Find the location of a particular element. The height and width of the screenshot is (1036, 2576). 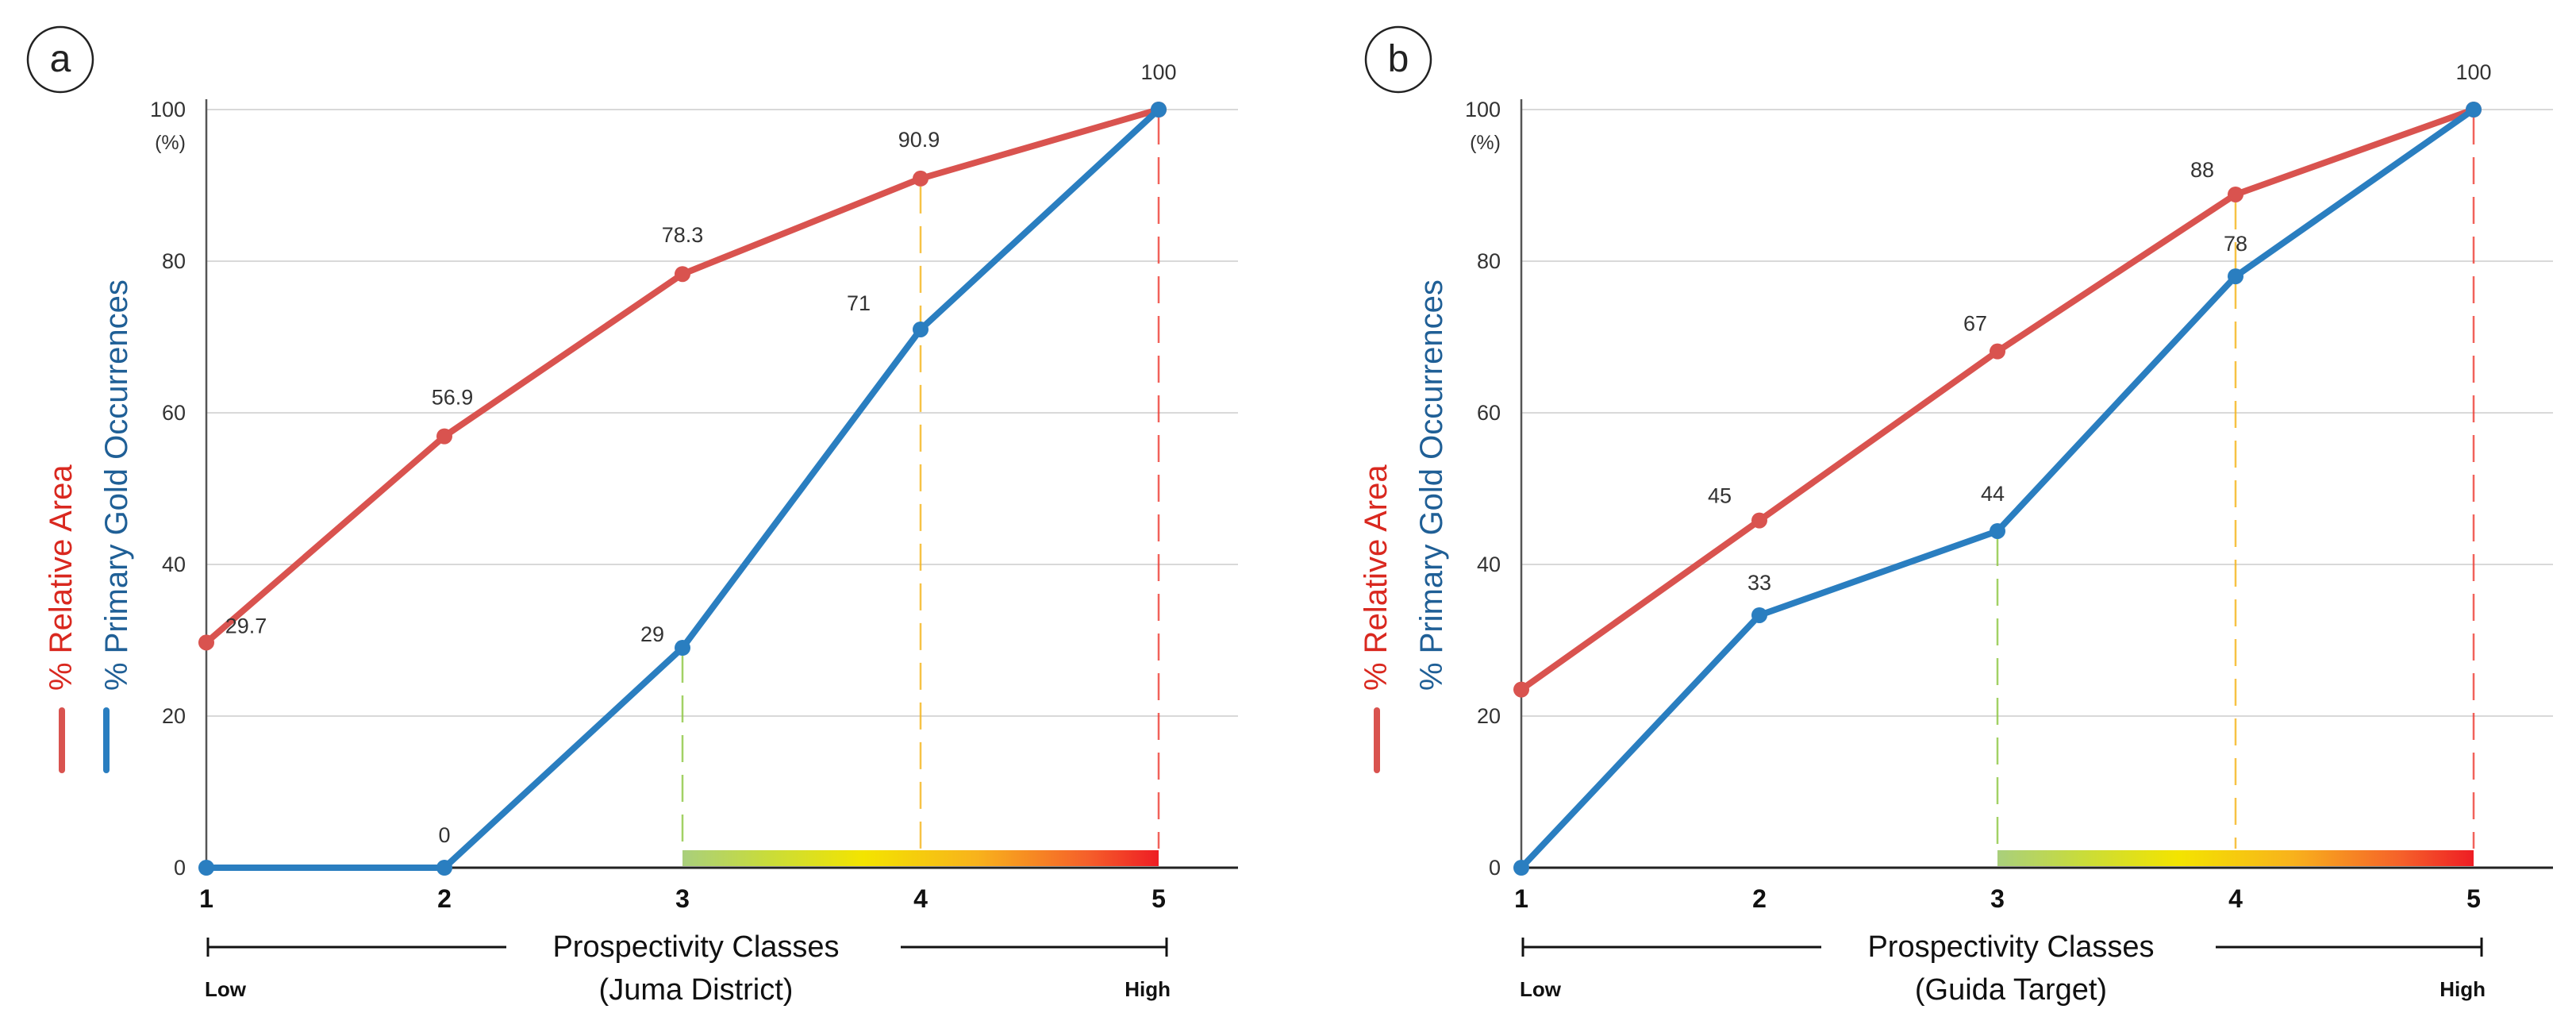

data-label: 29 is located at coordinates (652, 634).